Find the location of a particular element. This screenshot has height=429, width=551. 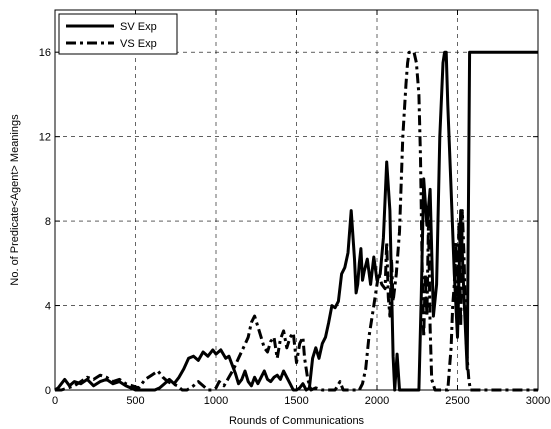

y-tick-label: 8 is located at coordinates (48, 222).